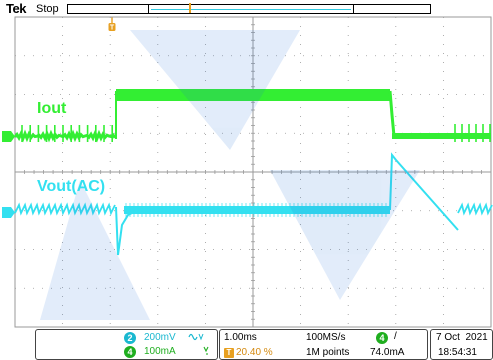 Image resolution: width=493 pixels, height=360 pixels. What do you see at coordinates (328, 352) in the screenshot?
I see `record-length: 1M points` at bounding box center [328, 352].